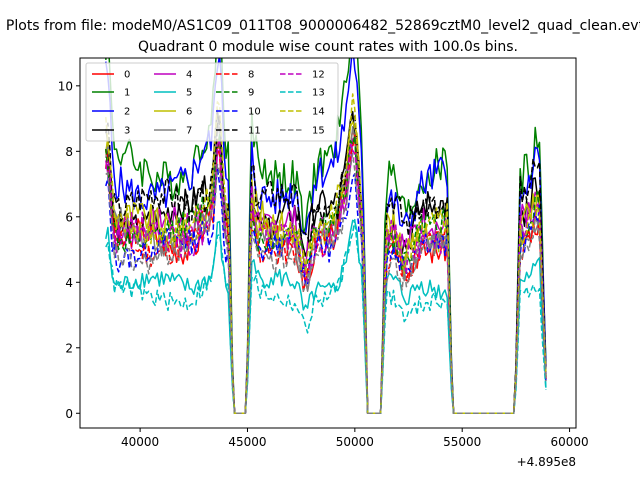 Image resolution: width=640 pixels, height=480 pixels. What do you see at coordinates (546, 462) in the screenshot?
I see `x-offset-label: +4.895e8` at bounding box center [546, 462].